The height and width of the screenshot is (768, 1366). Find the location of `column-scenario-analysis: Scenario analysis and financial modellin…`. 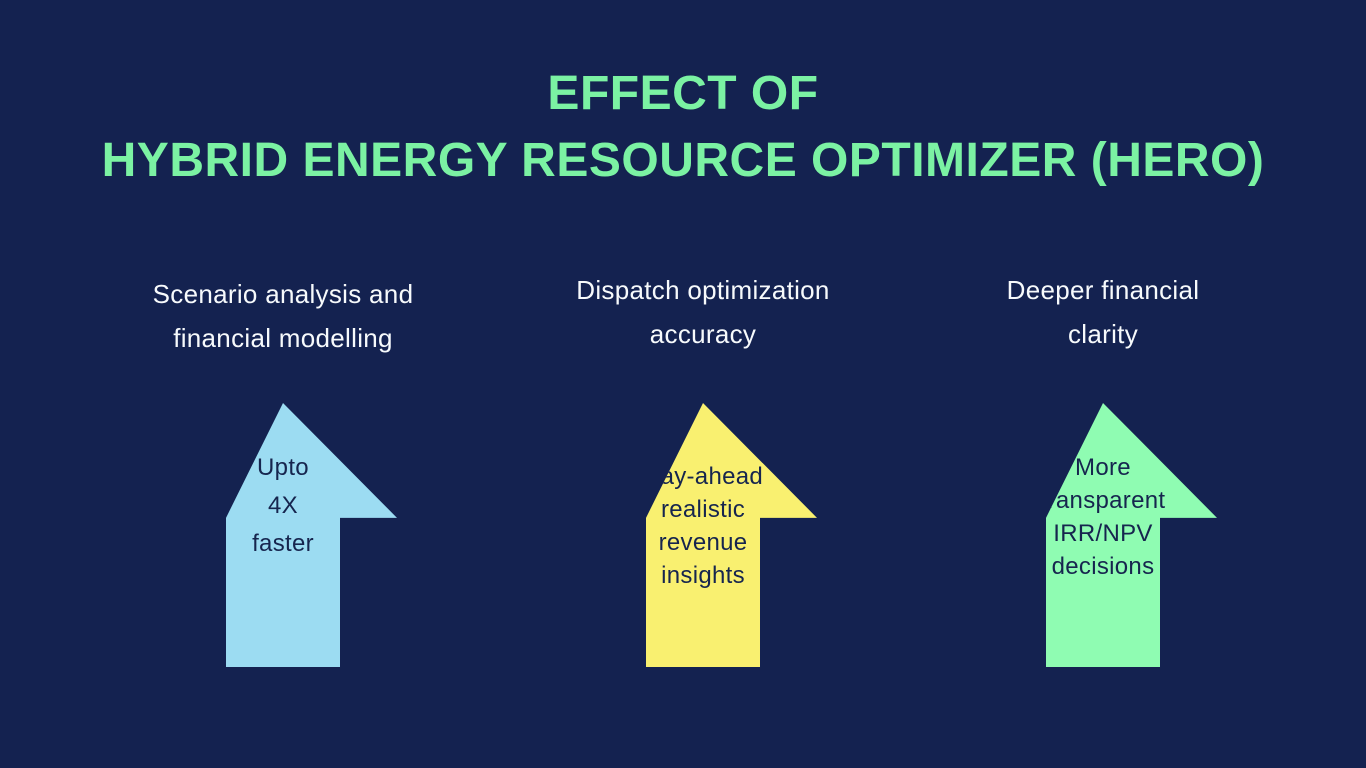

column-scenario-analysis: Scenario analysis and financial modellin… is located at coordinates (283, 469).